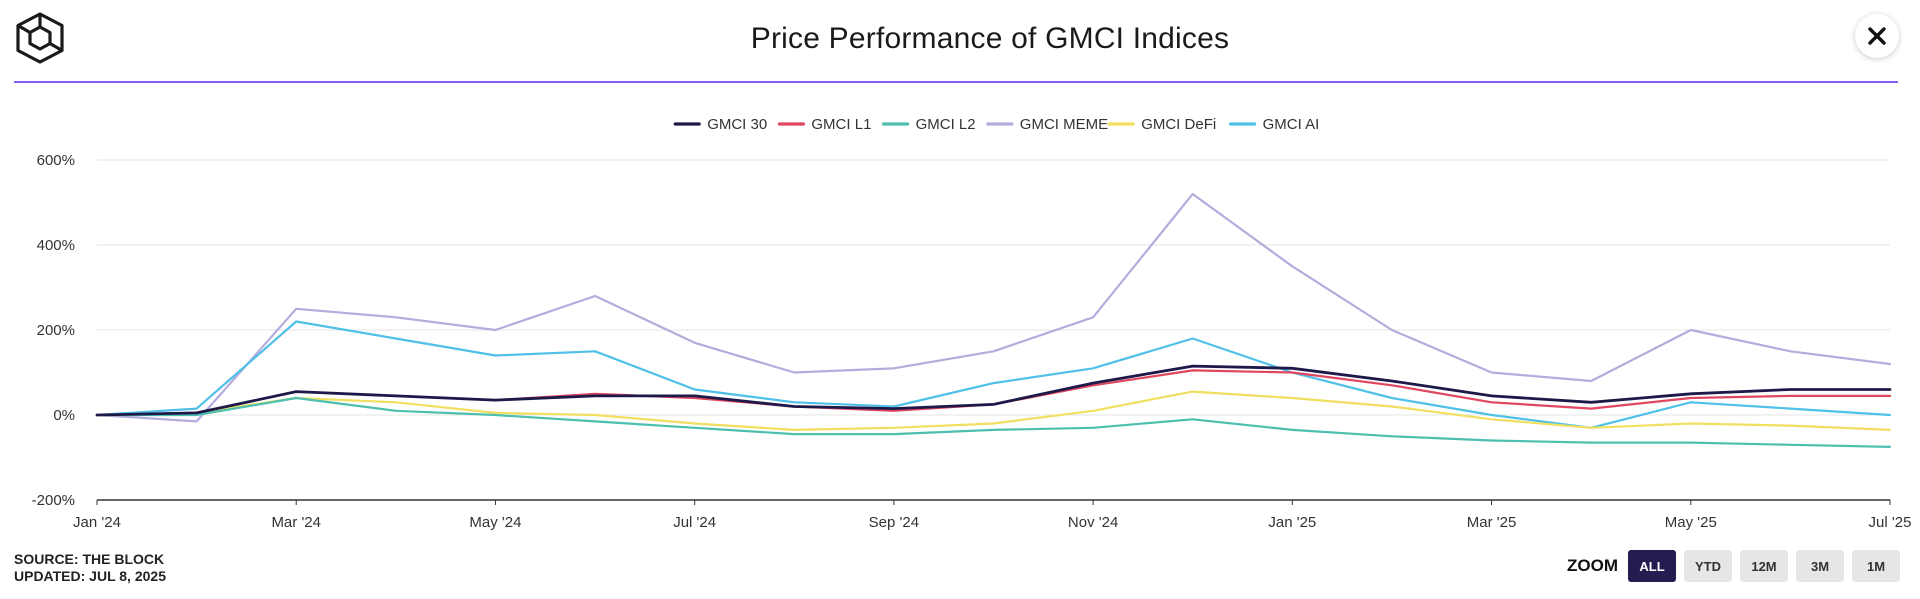 The image size is (1920, 599). I want to click on zoom-label: ZOOM, so click(1592, 565).